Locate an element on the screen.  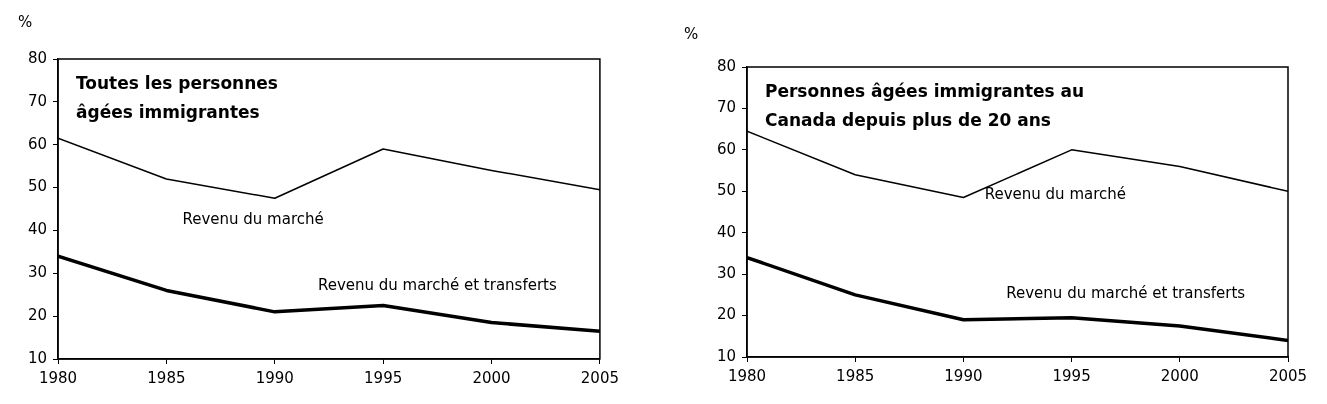
text: Toutes les personnes âgées immigrantes is located at coordinates (177, 97).